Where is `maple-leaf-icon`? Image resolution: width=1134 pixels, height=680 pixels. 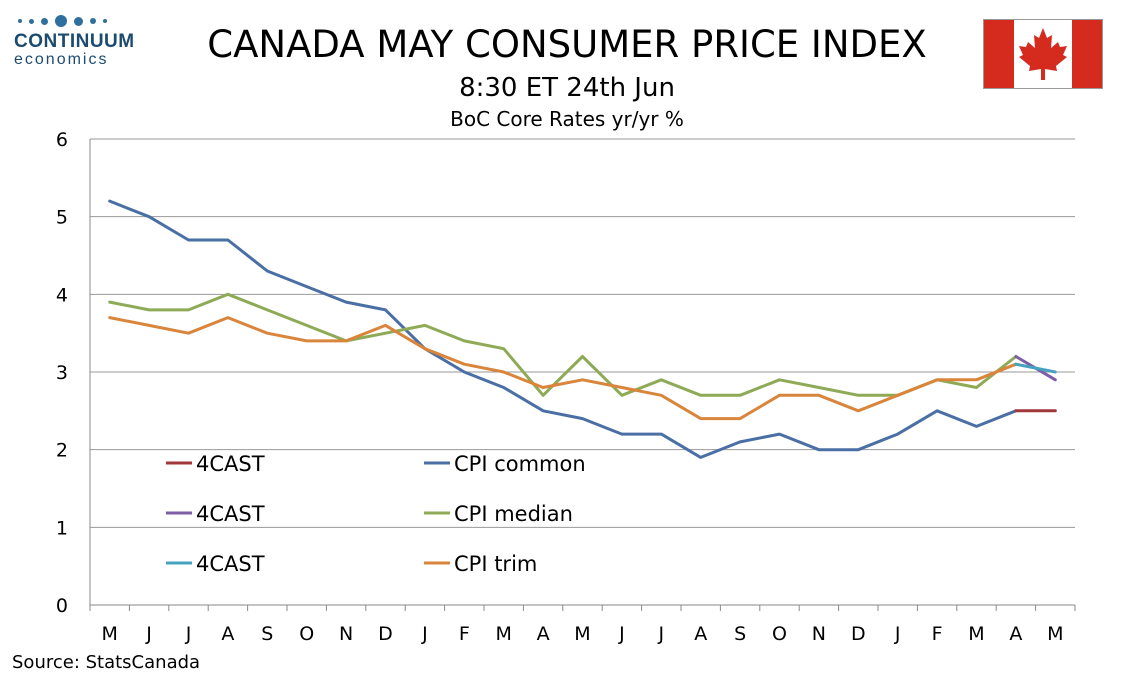
maple-leaf-icon is located at coordinates (1043, 54).